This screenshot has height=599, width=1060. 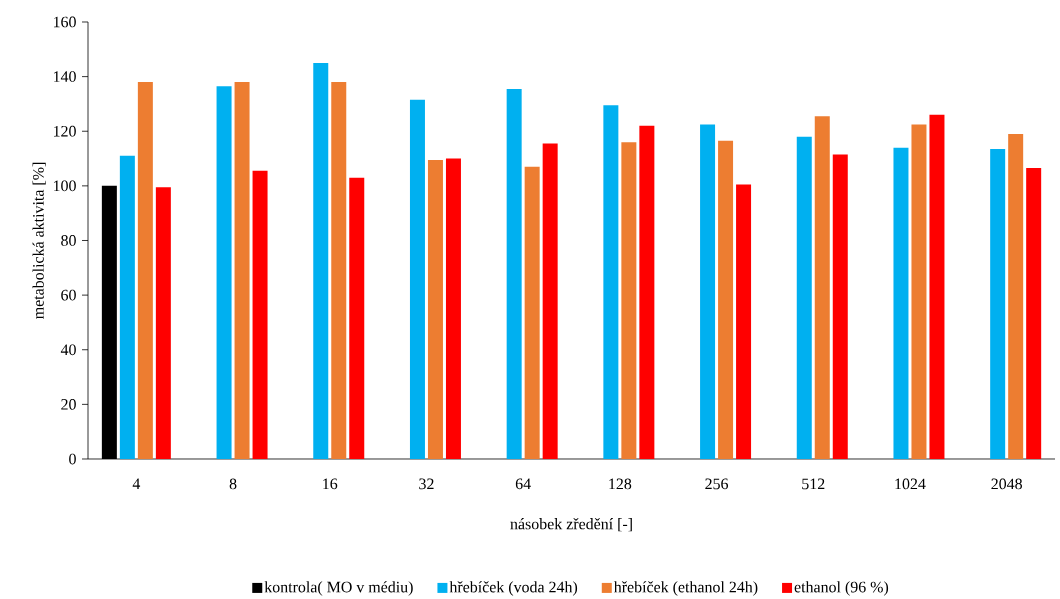 I want to click on x-tick-label: 2048, so click(x=1006, y=484).